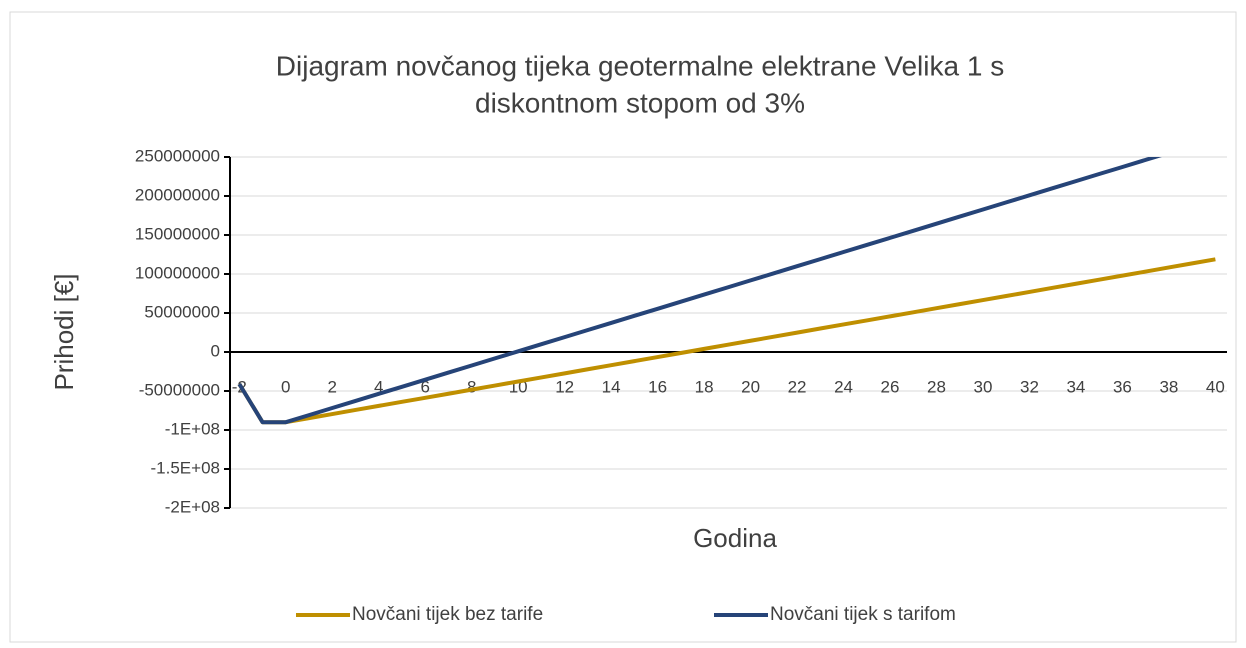 Image resolution: width=1246 pixels, height=648 pixels. I want to click on x-tick-label: 20, so click(750, 386).